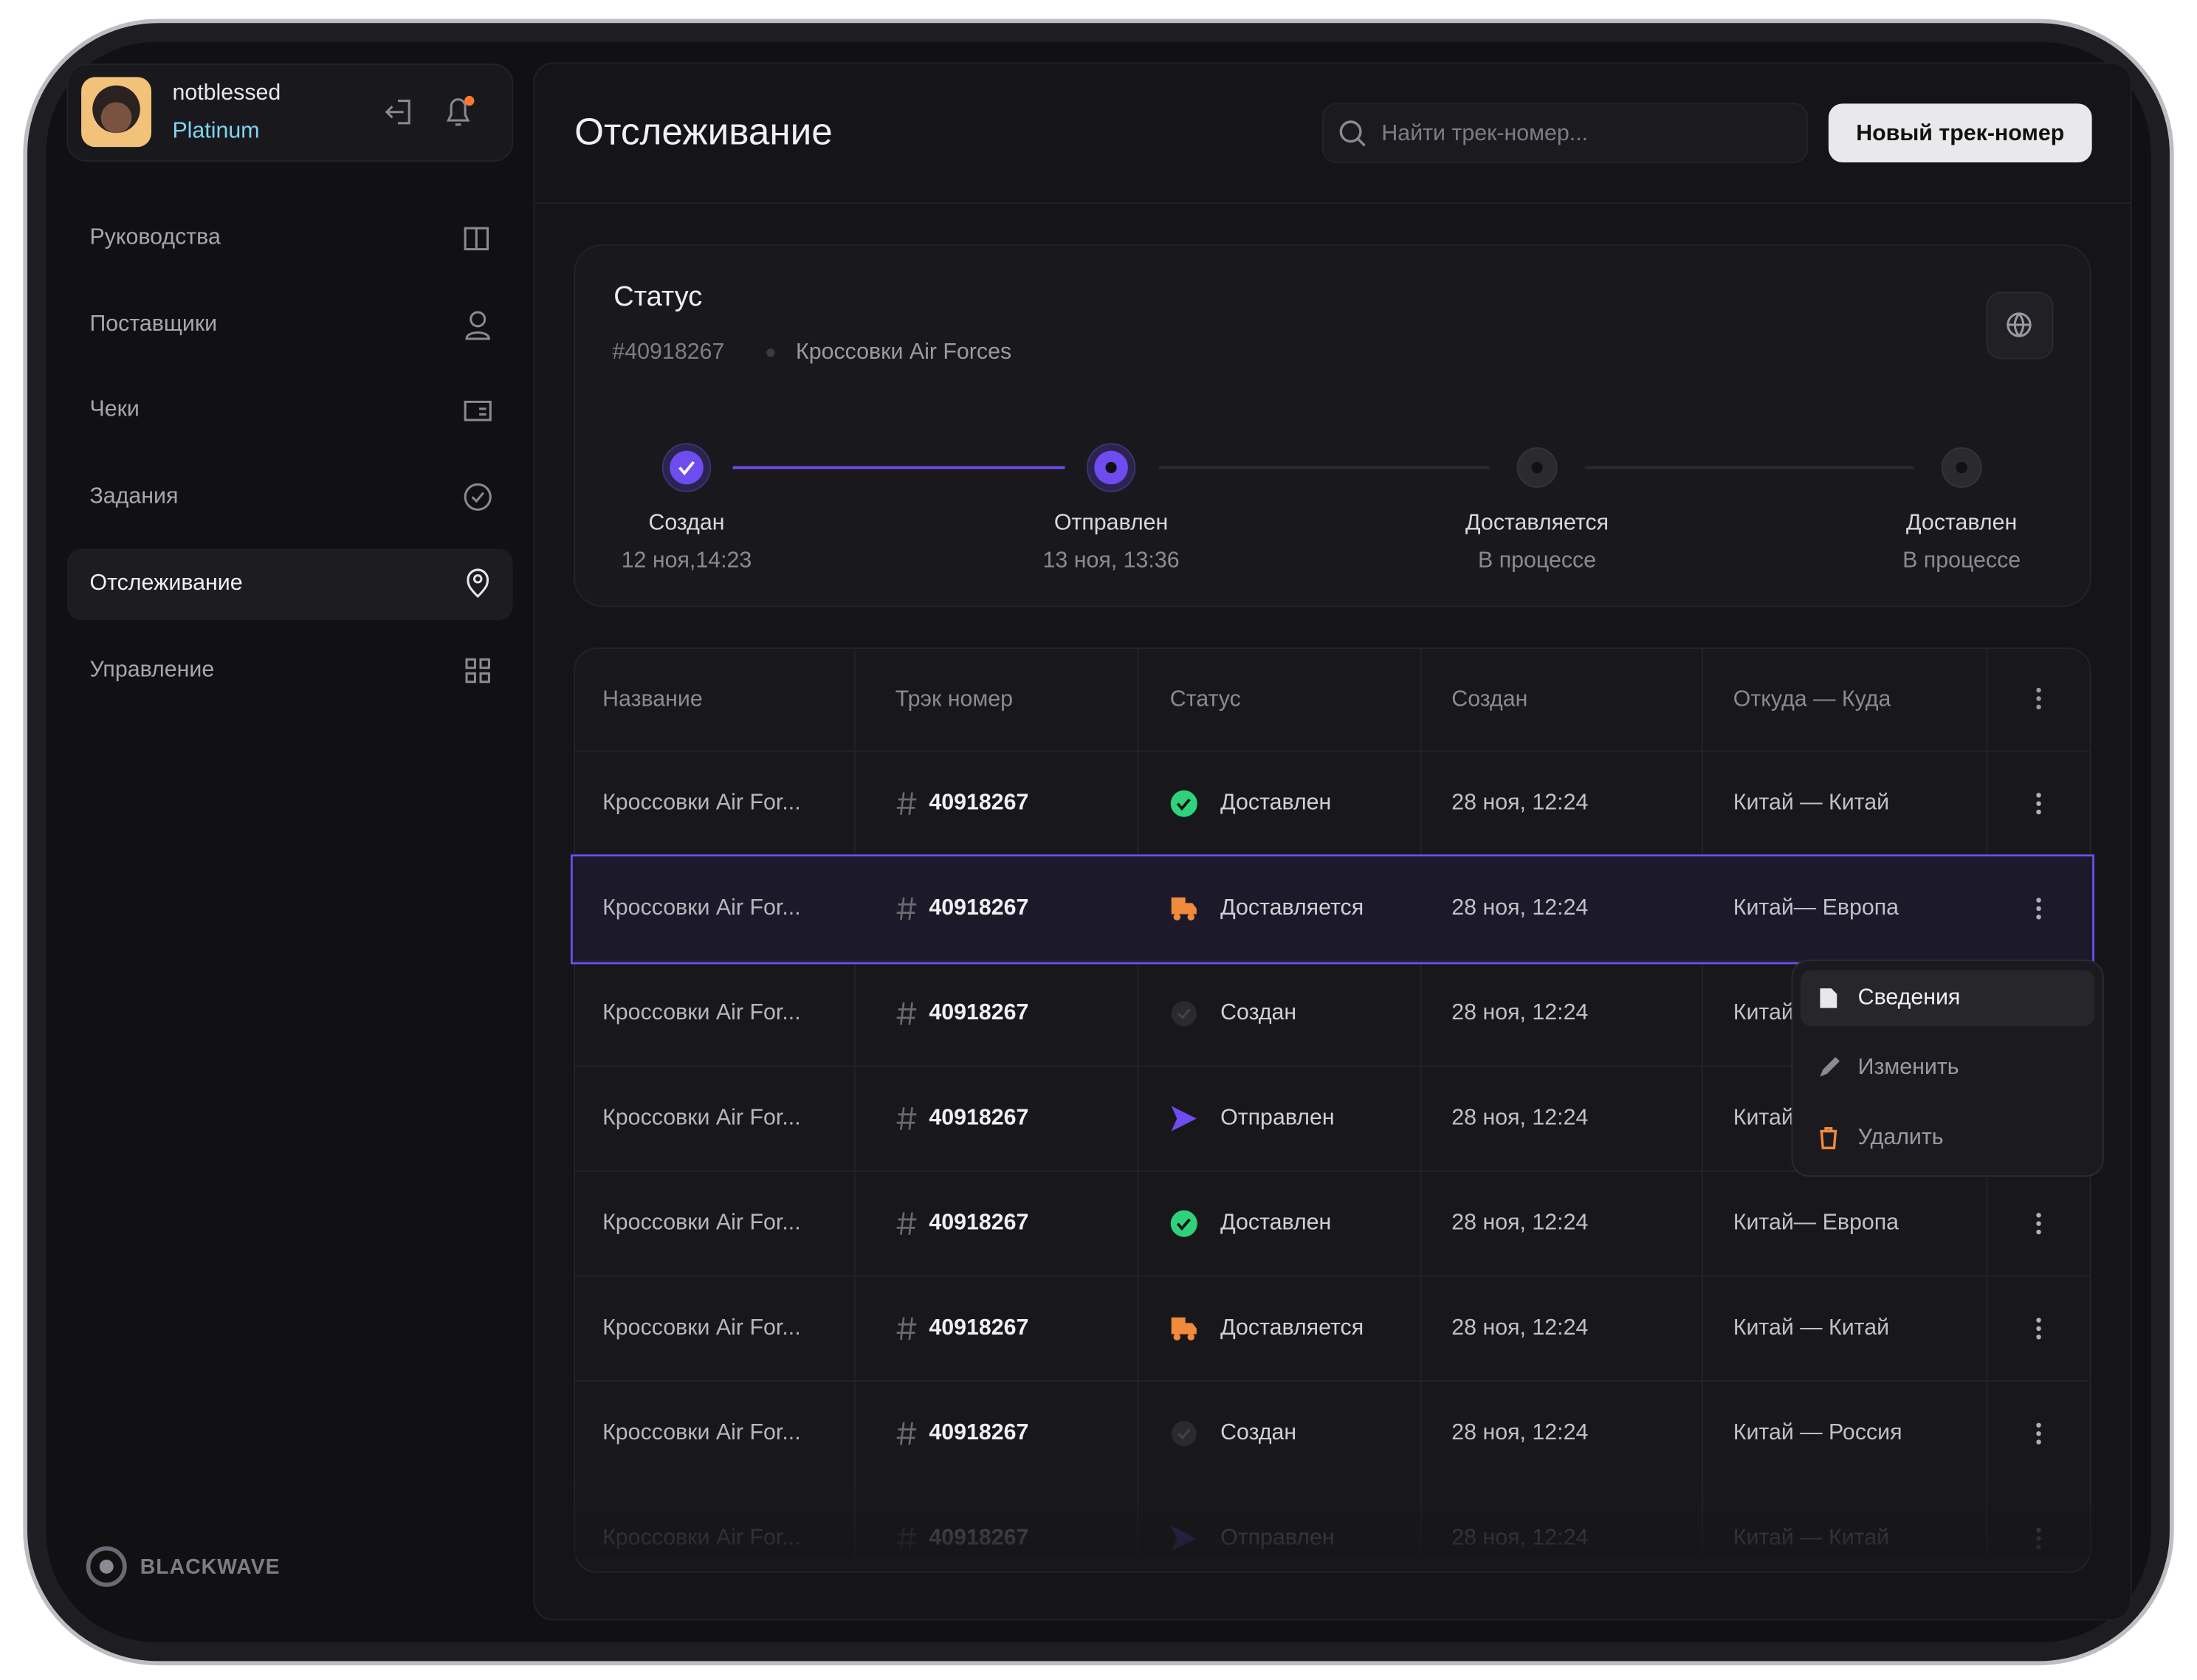  I want to click on new-track-button, so click(1960, 133).